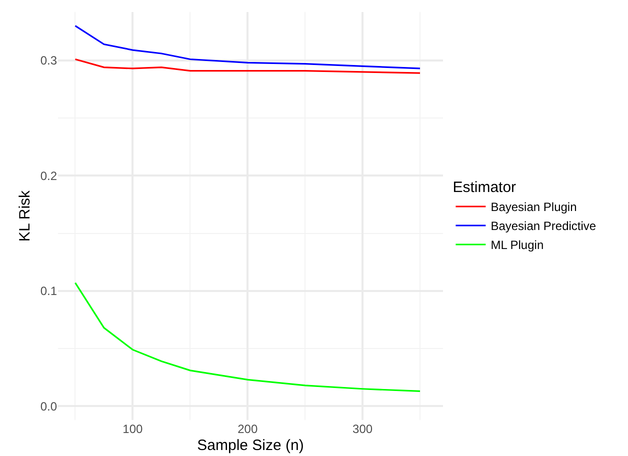  What do you see at coordinates (49, 175) in the screenshot?
I see `y-tick-label: 0.2` at bounding box center [49, 175].